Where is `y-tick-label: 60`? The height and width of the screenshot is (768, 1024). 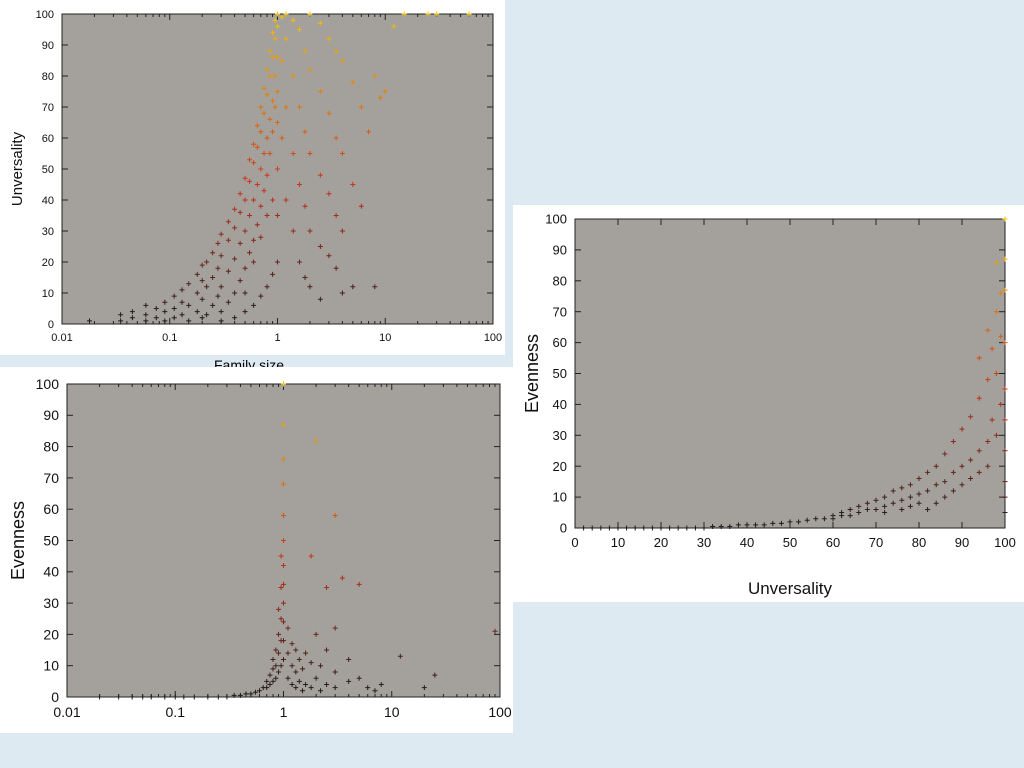 y-tick-label: 60 is located at coordinates (560, 342).